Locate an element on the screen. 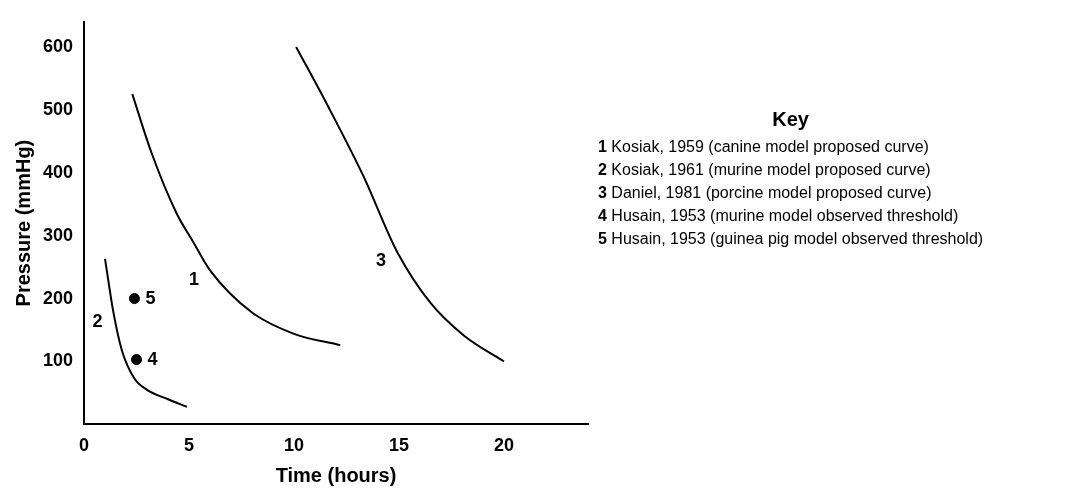 This screenshot has height=500, width=1077. annotation: 5 is located at coordinates (150, 297).